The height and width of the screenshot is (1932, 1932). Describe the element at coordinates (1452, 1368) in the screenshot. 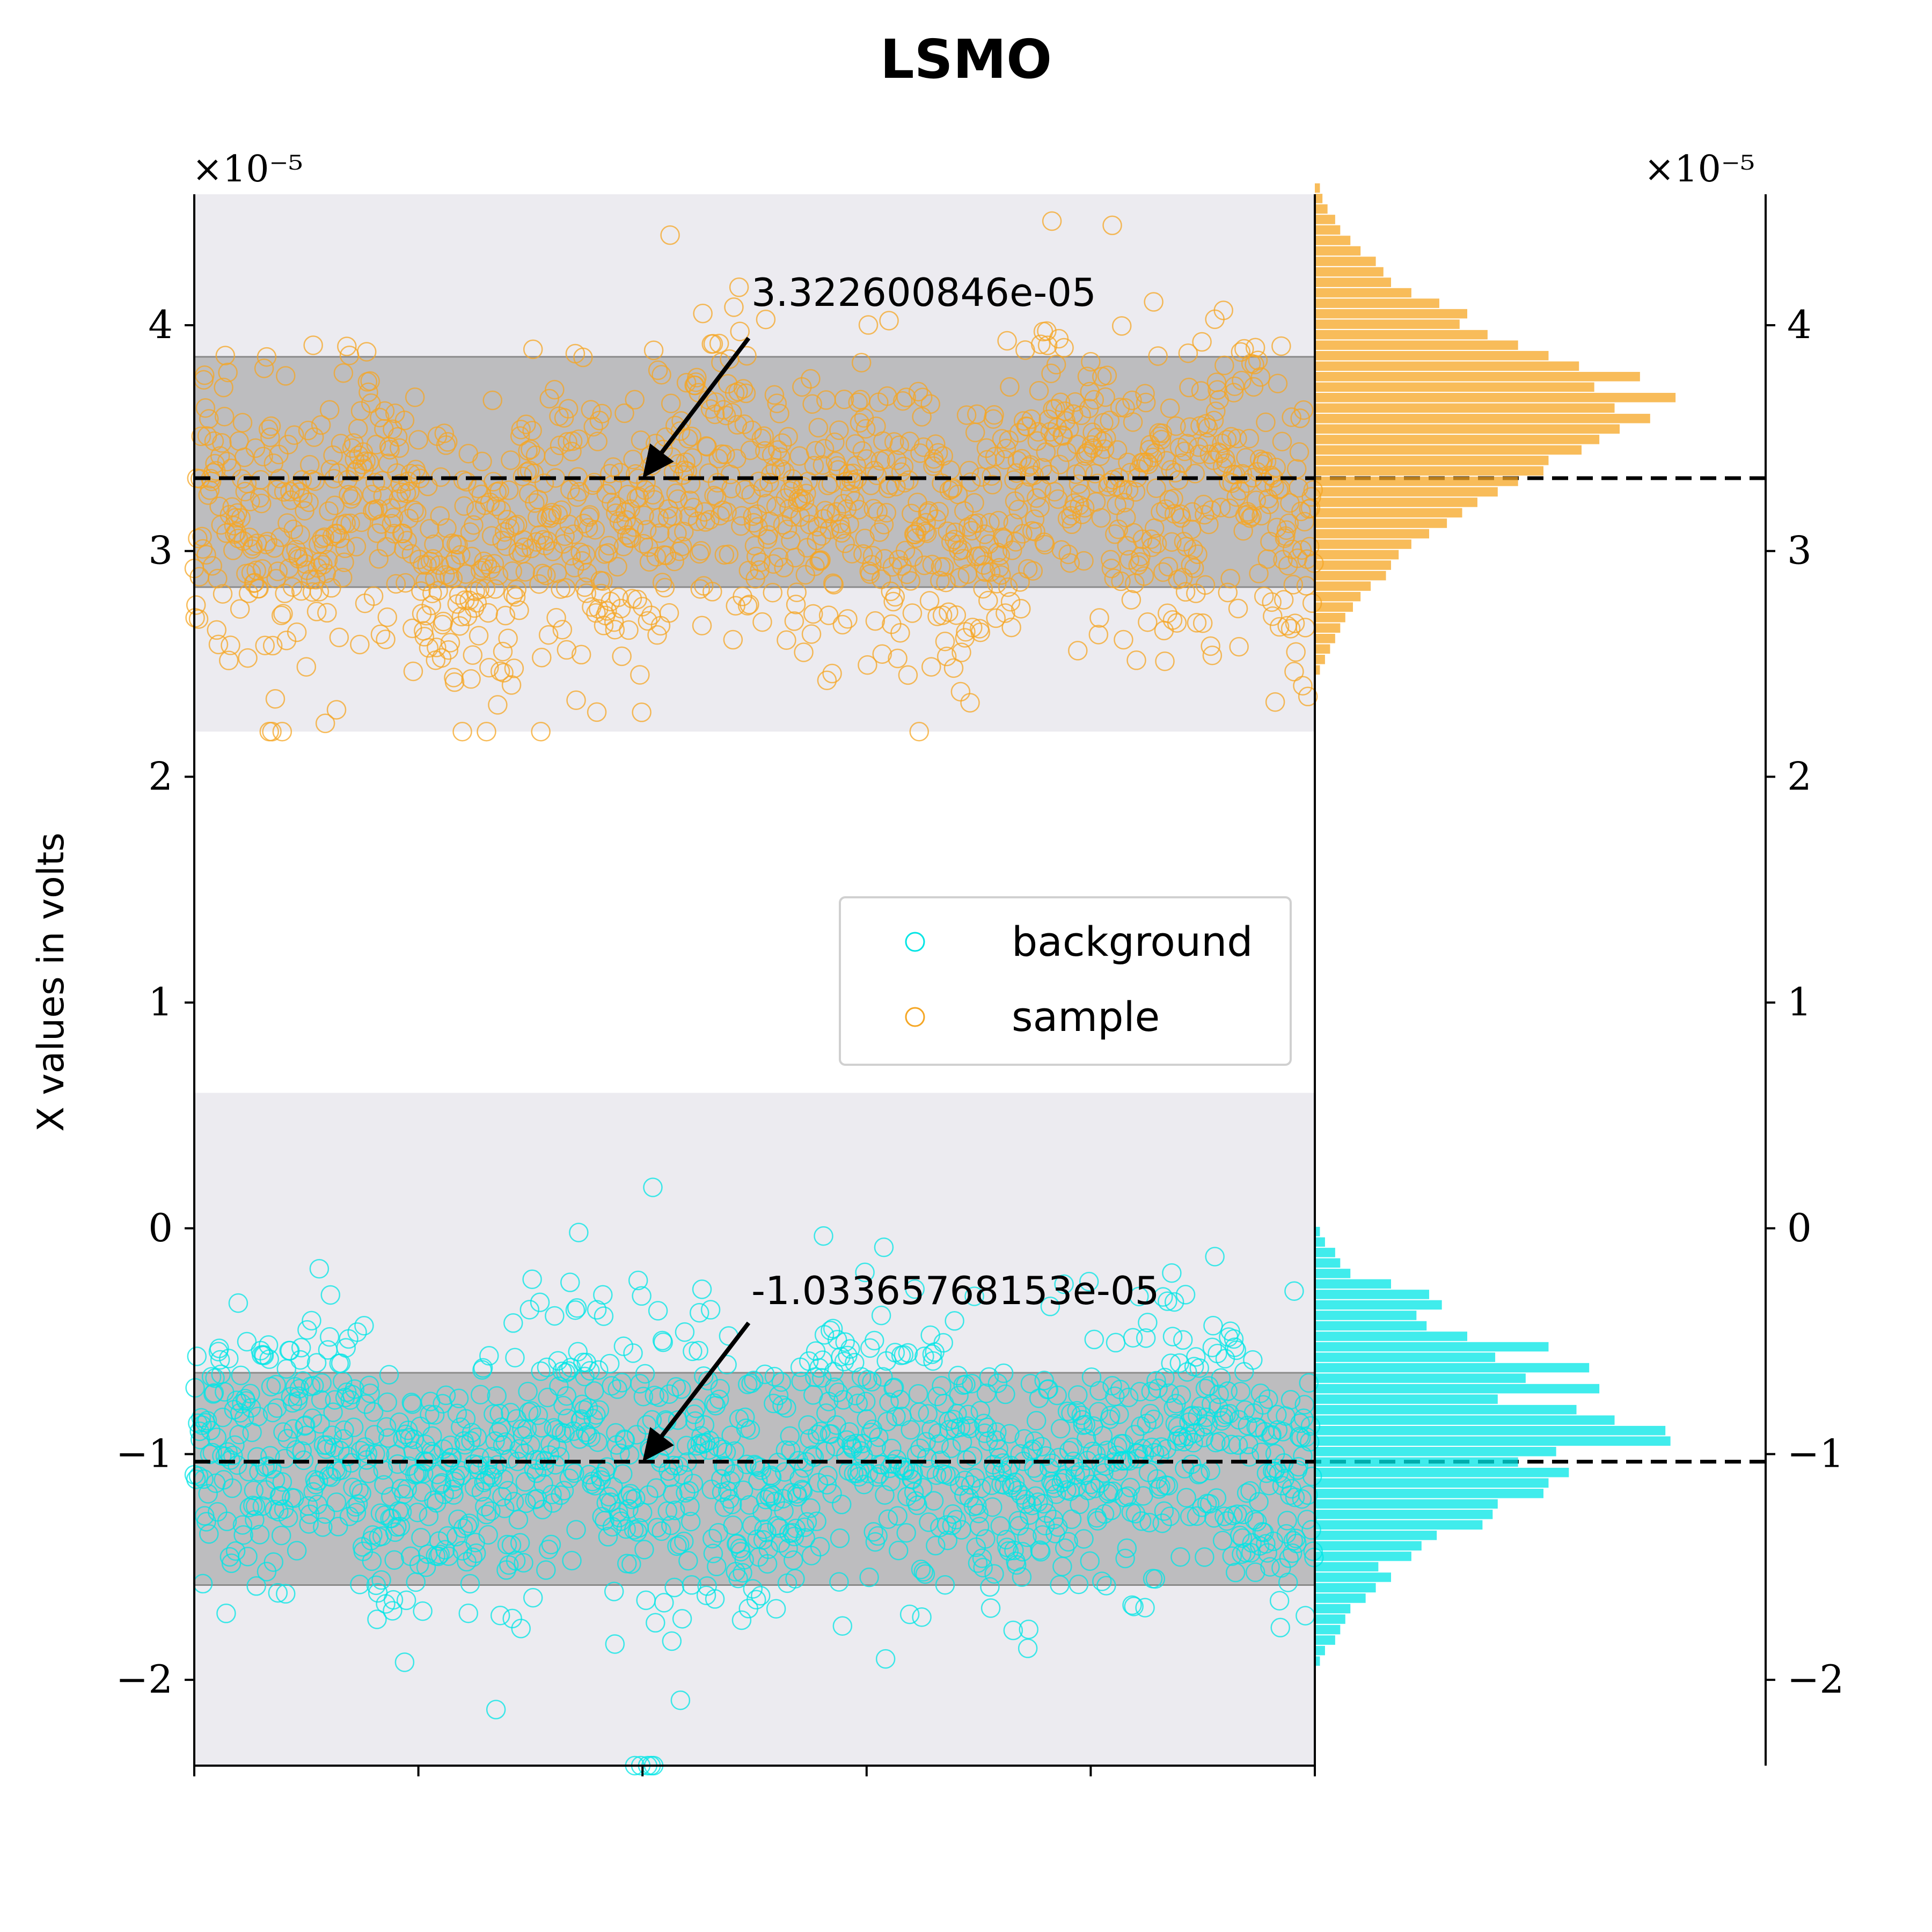

I see `histogram-bar-background` at that location.